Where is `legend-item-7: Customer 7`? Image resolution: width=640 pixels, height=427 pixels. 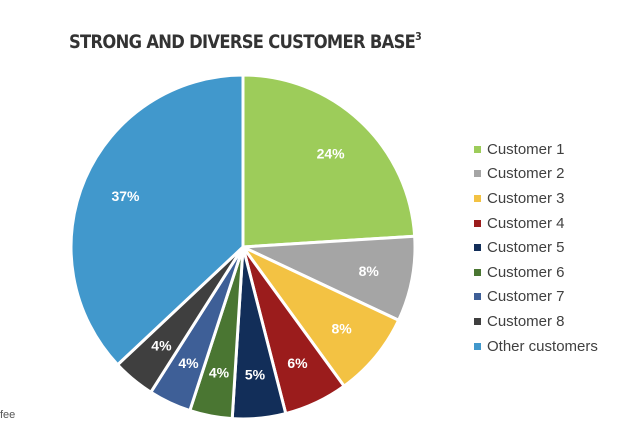
legend-item-7: Customer 7 is located at coordinates (536, 297).